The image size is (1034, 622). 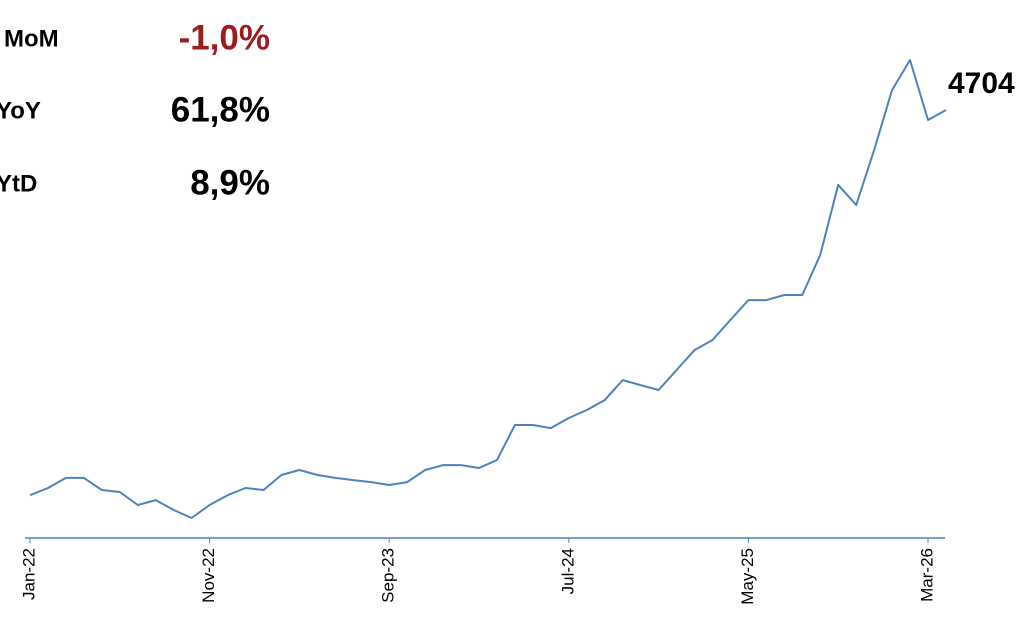 I want to click on stat-value: -1,0%, so click(x=224, y=37).